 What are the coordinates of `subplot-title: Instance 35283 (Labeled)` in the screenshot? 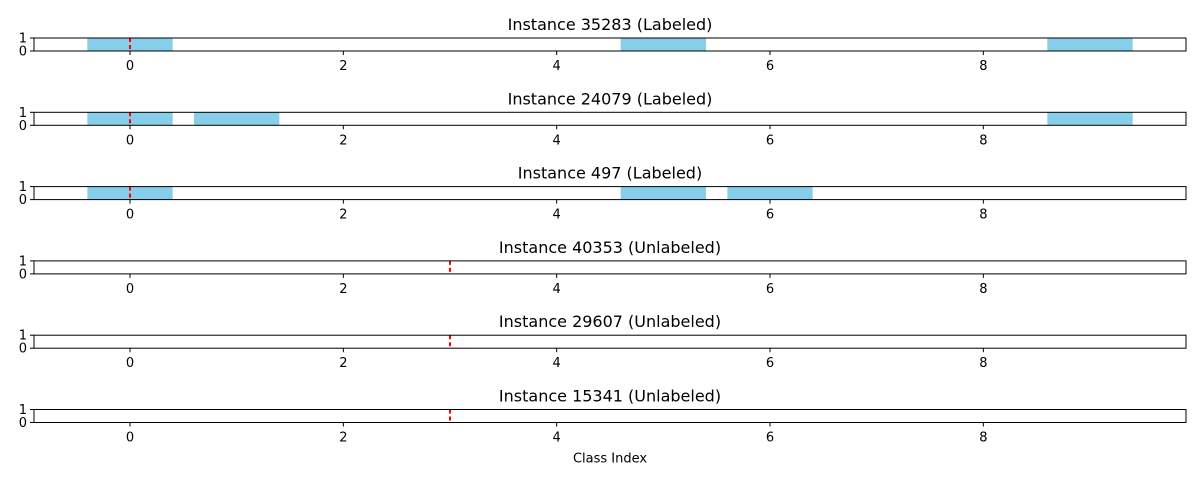 It's located at (610, 24).